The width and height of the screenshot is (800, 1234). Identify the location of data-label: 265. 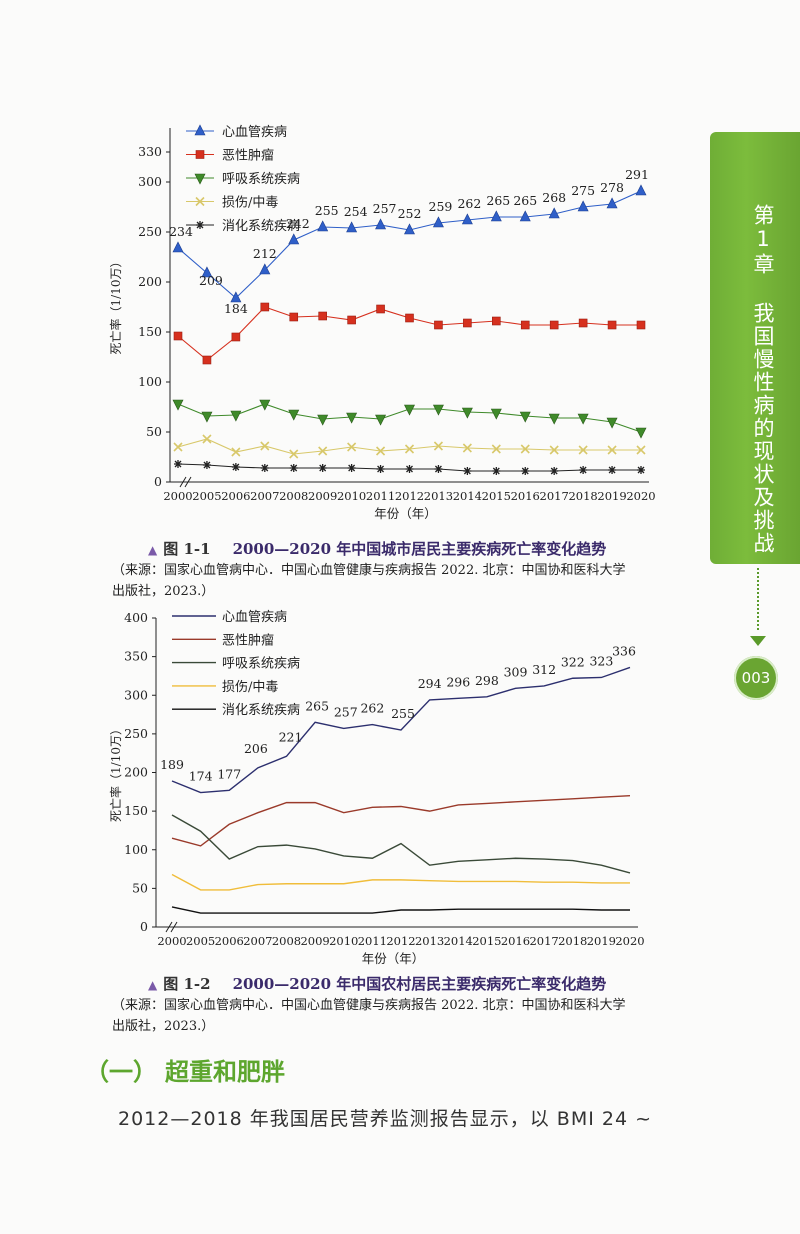
(525, 200).